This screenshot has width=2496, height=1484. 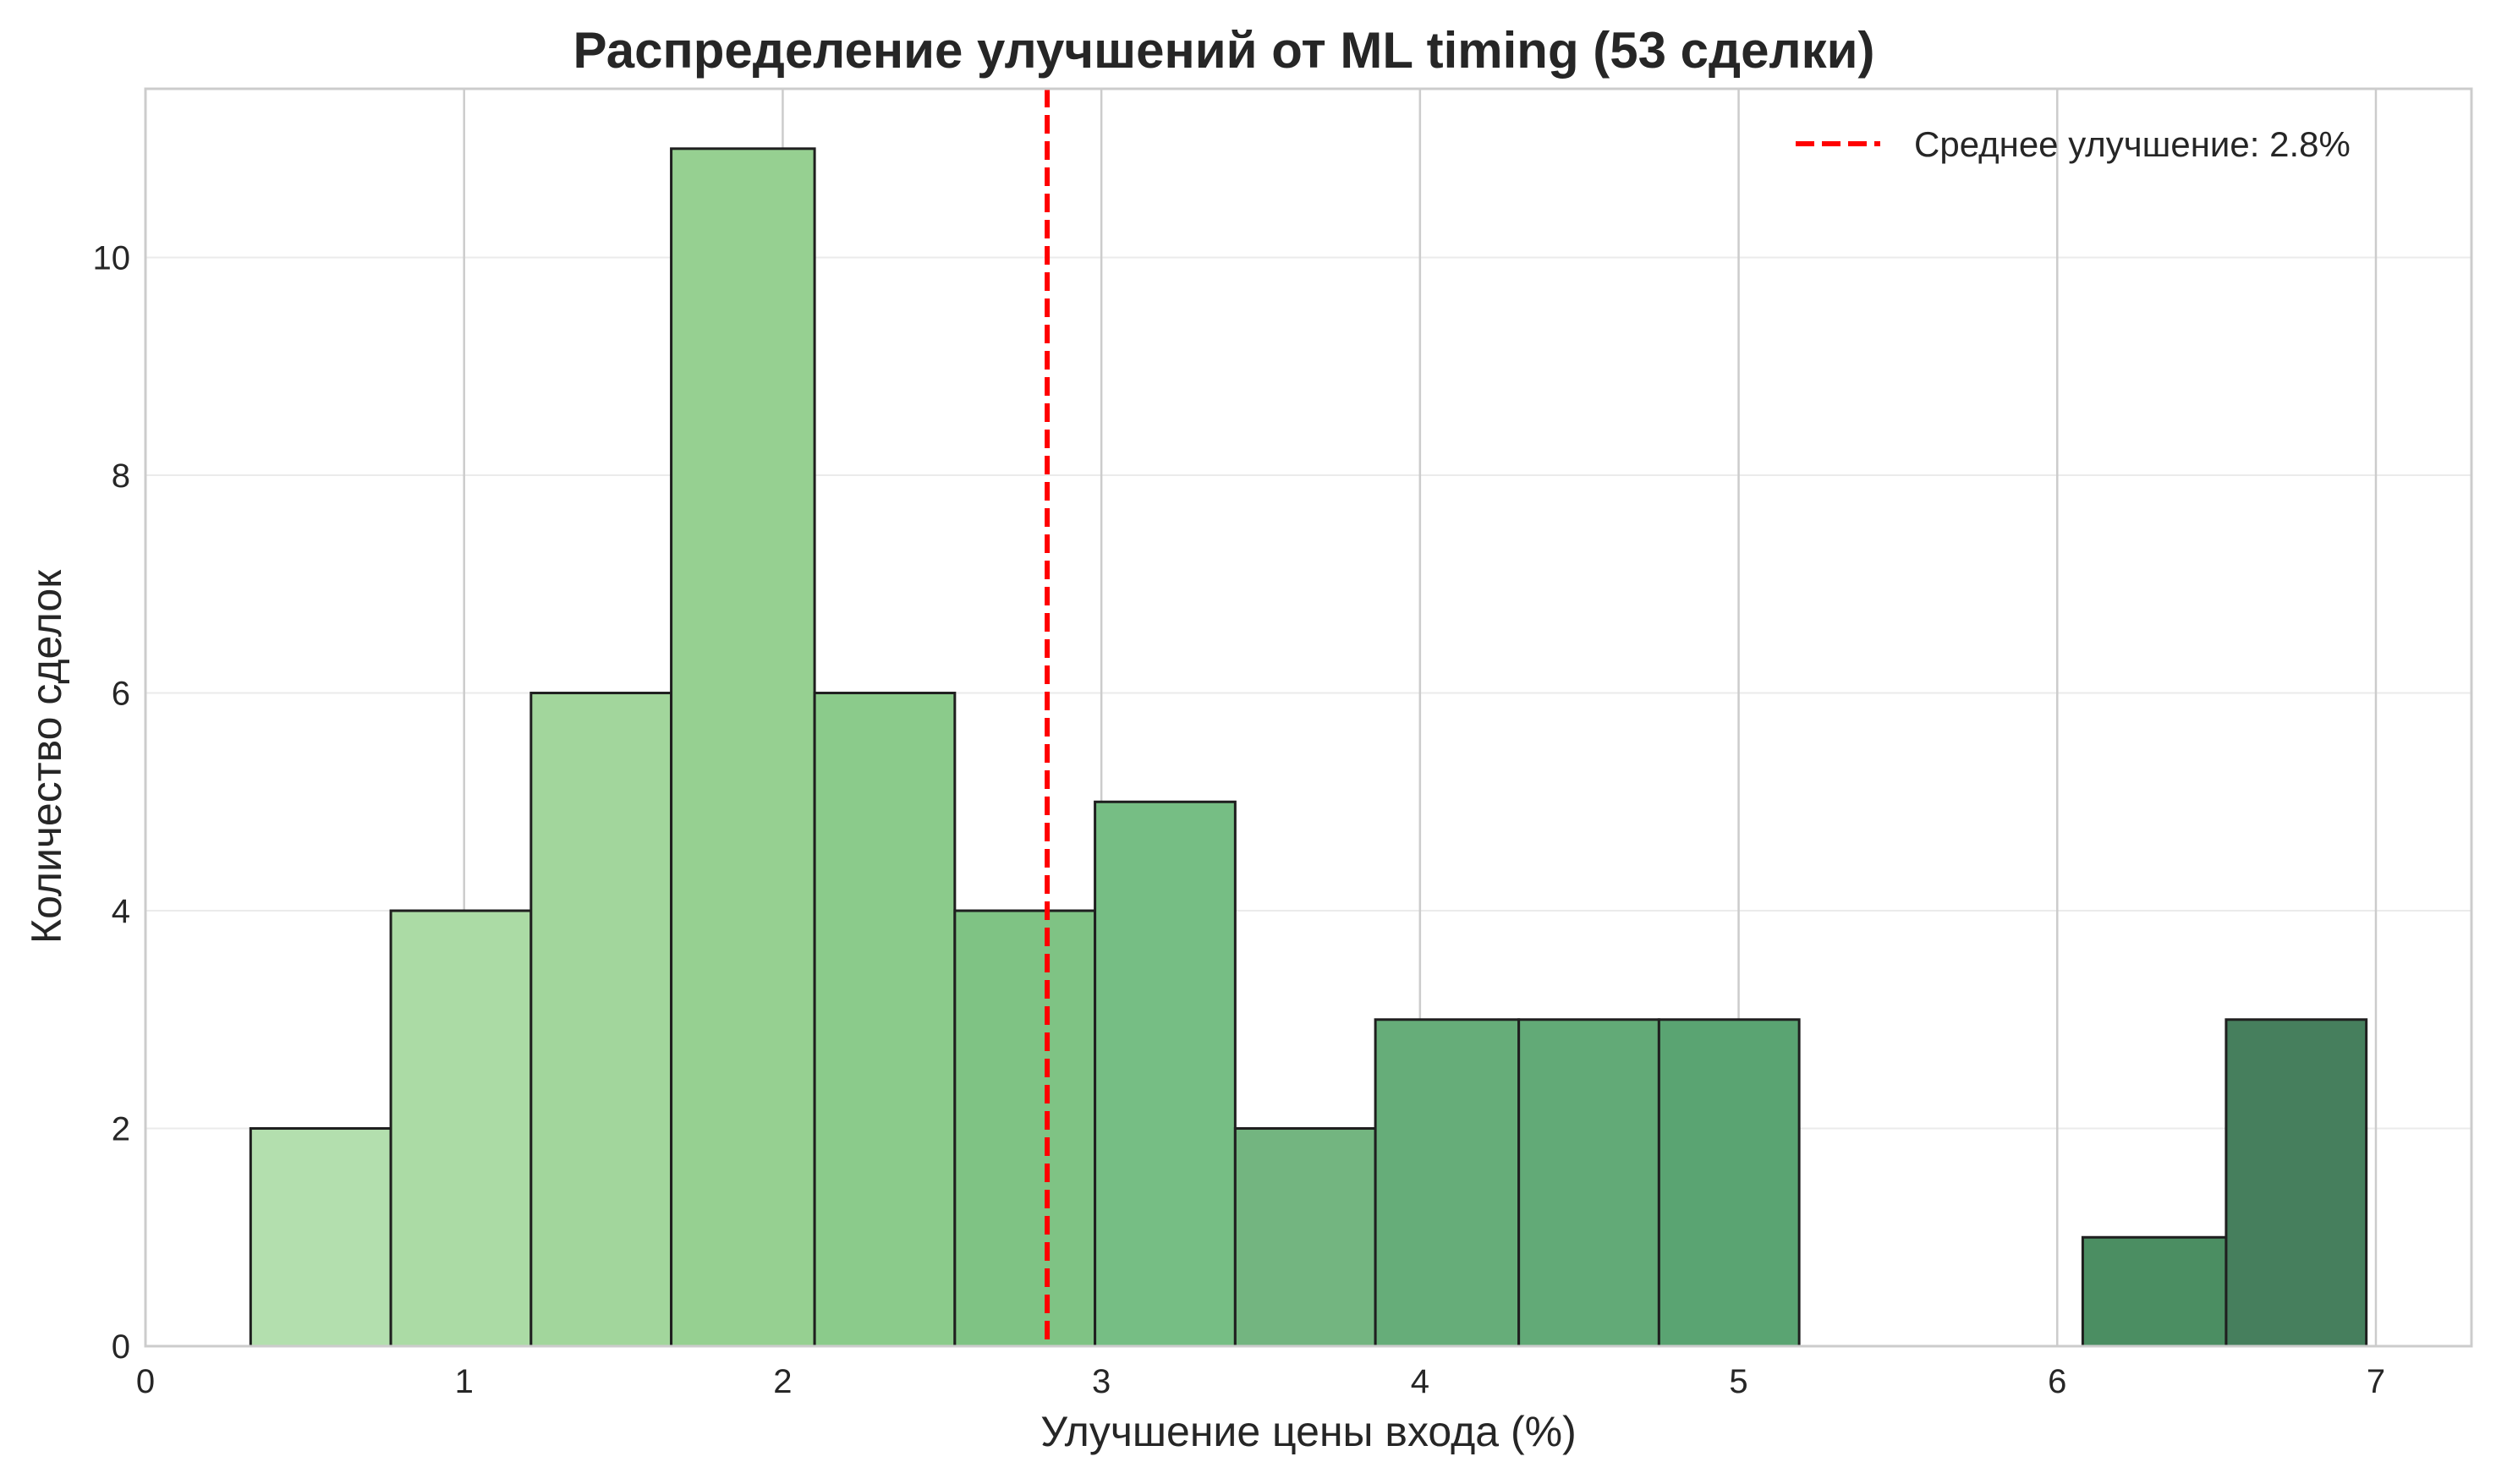 What do you see at coordinates (46, 756) in the screenshot?
I see `y-axis-label: Количество сделок` at bounding box center [46, 756].